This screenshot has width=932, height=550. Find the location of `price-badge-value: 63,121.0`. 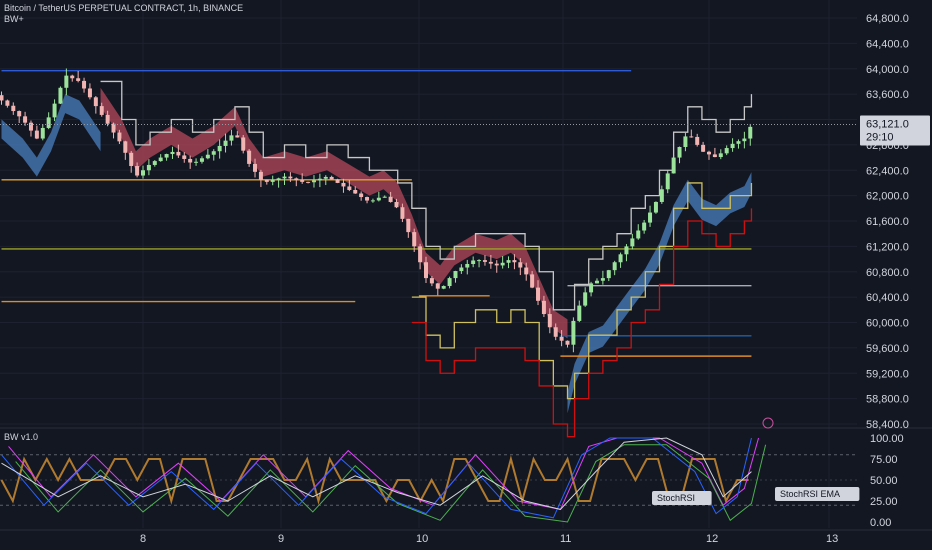

price-badge-value: 63,121.0 is located at coordinates (887, 125).